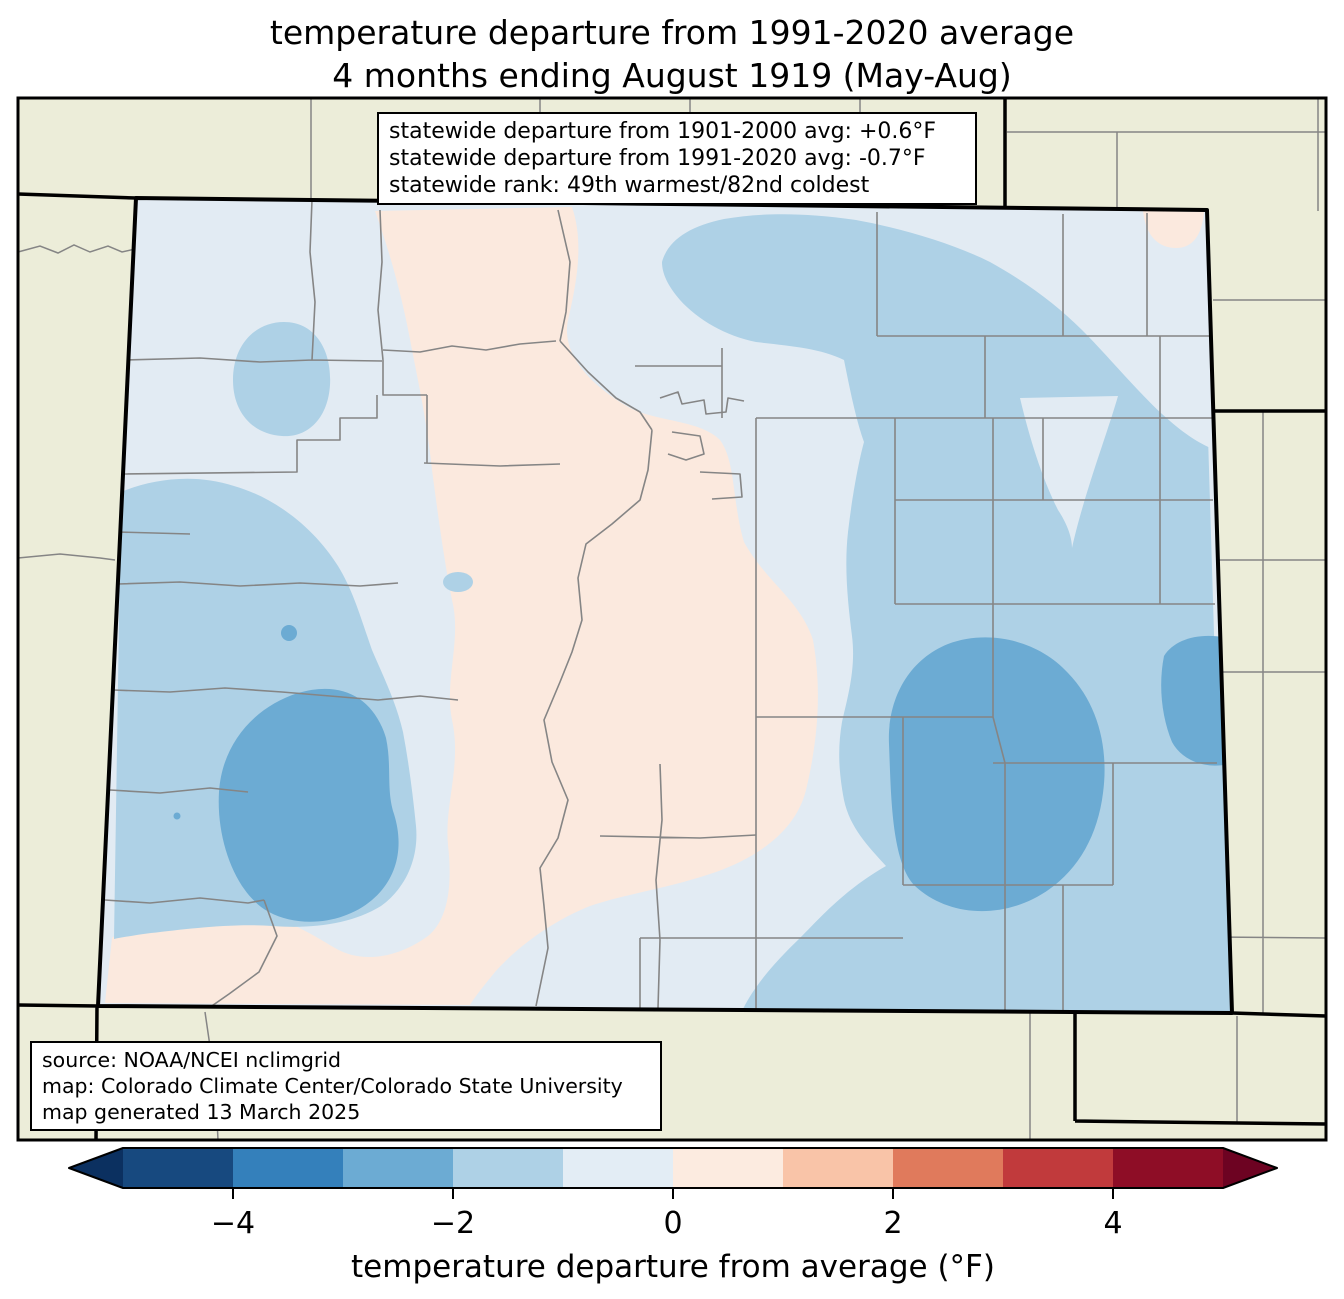 This screenshot has height=1299, width=1344. What do you see at coordinates (1112, 1223) in the screenshot?
I see `colorbar-tick-label-5: 4` at bounding box center [1112, 1223].